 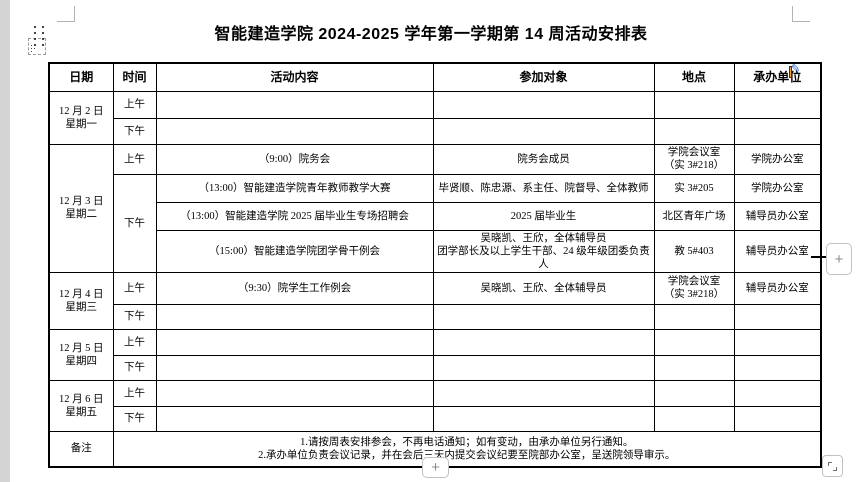 I want to click on cell-date-tuesday: 12 月 3 日 星期二, so click(x=81, y=208).